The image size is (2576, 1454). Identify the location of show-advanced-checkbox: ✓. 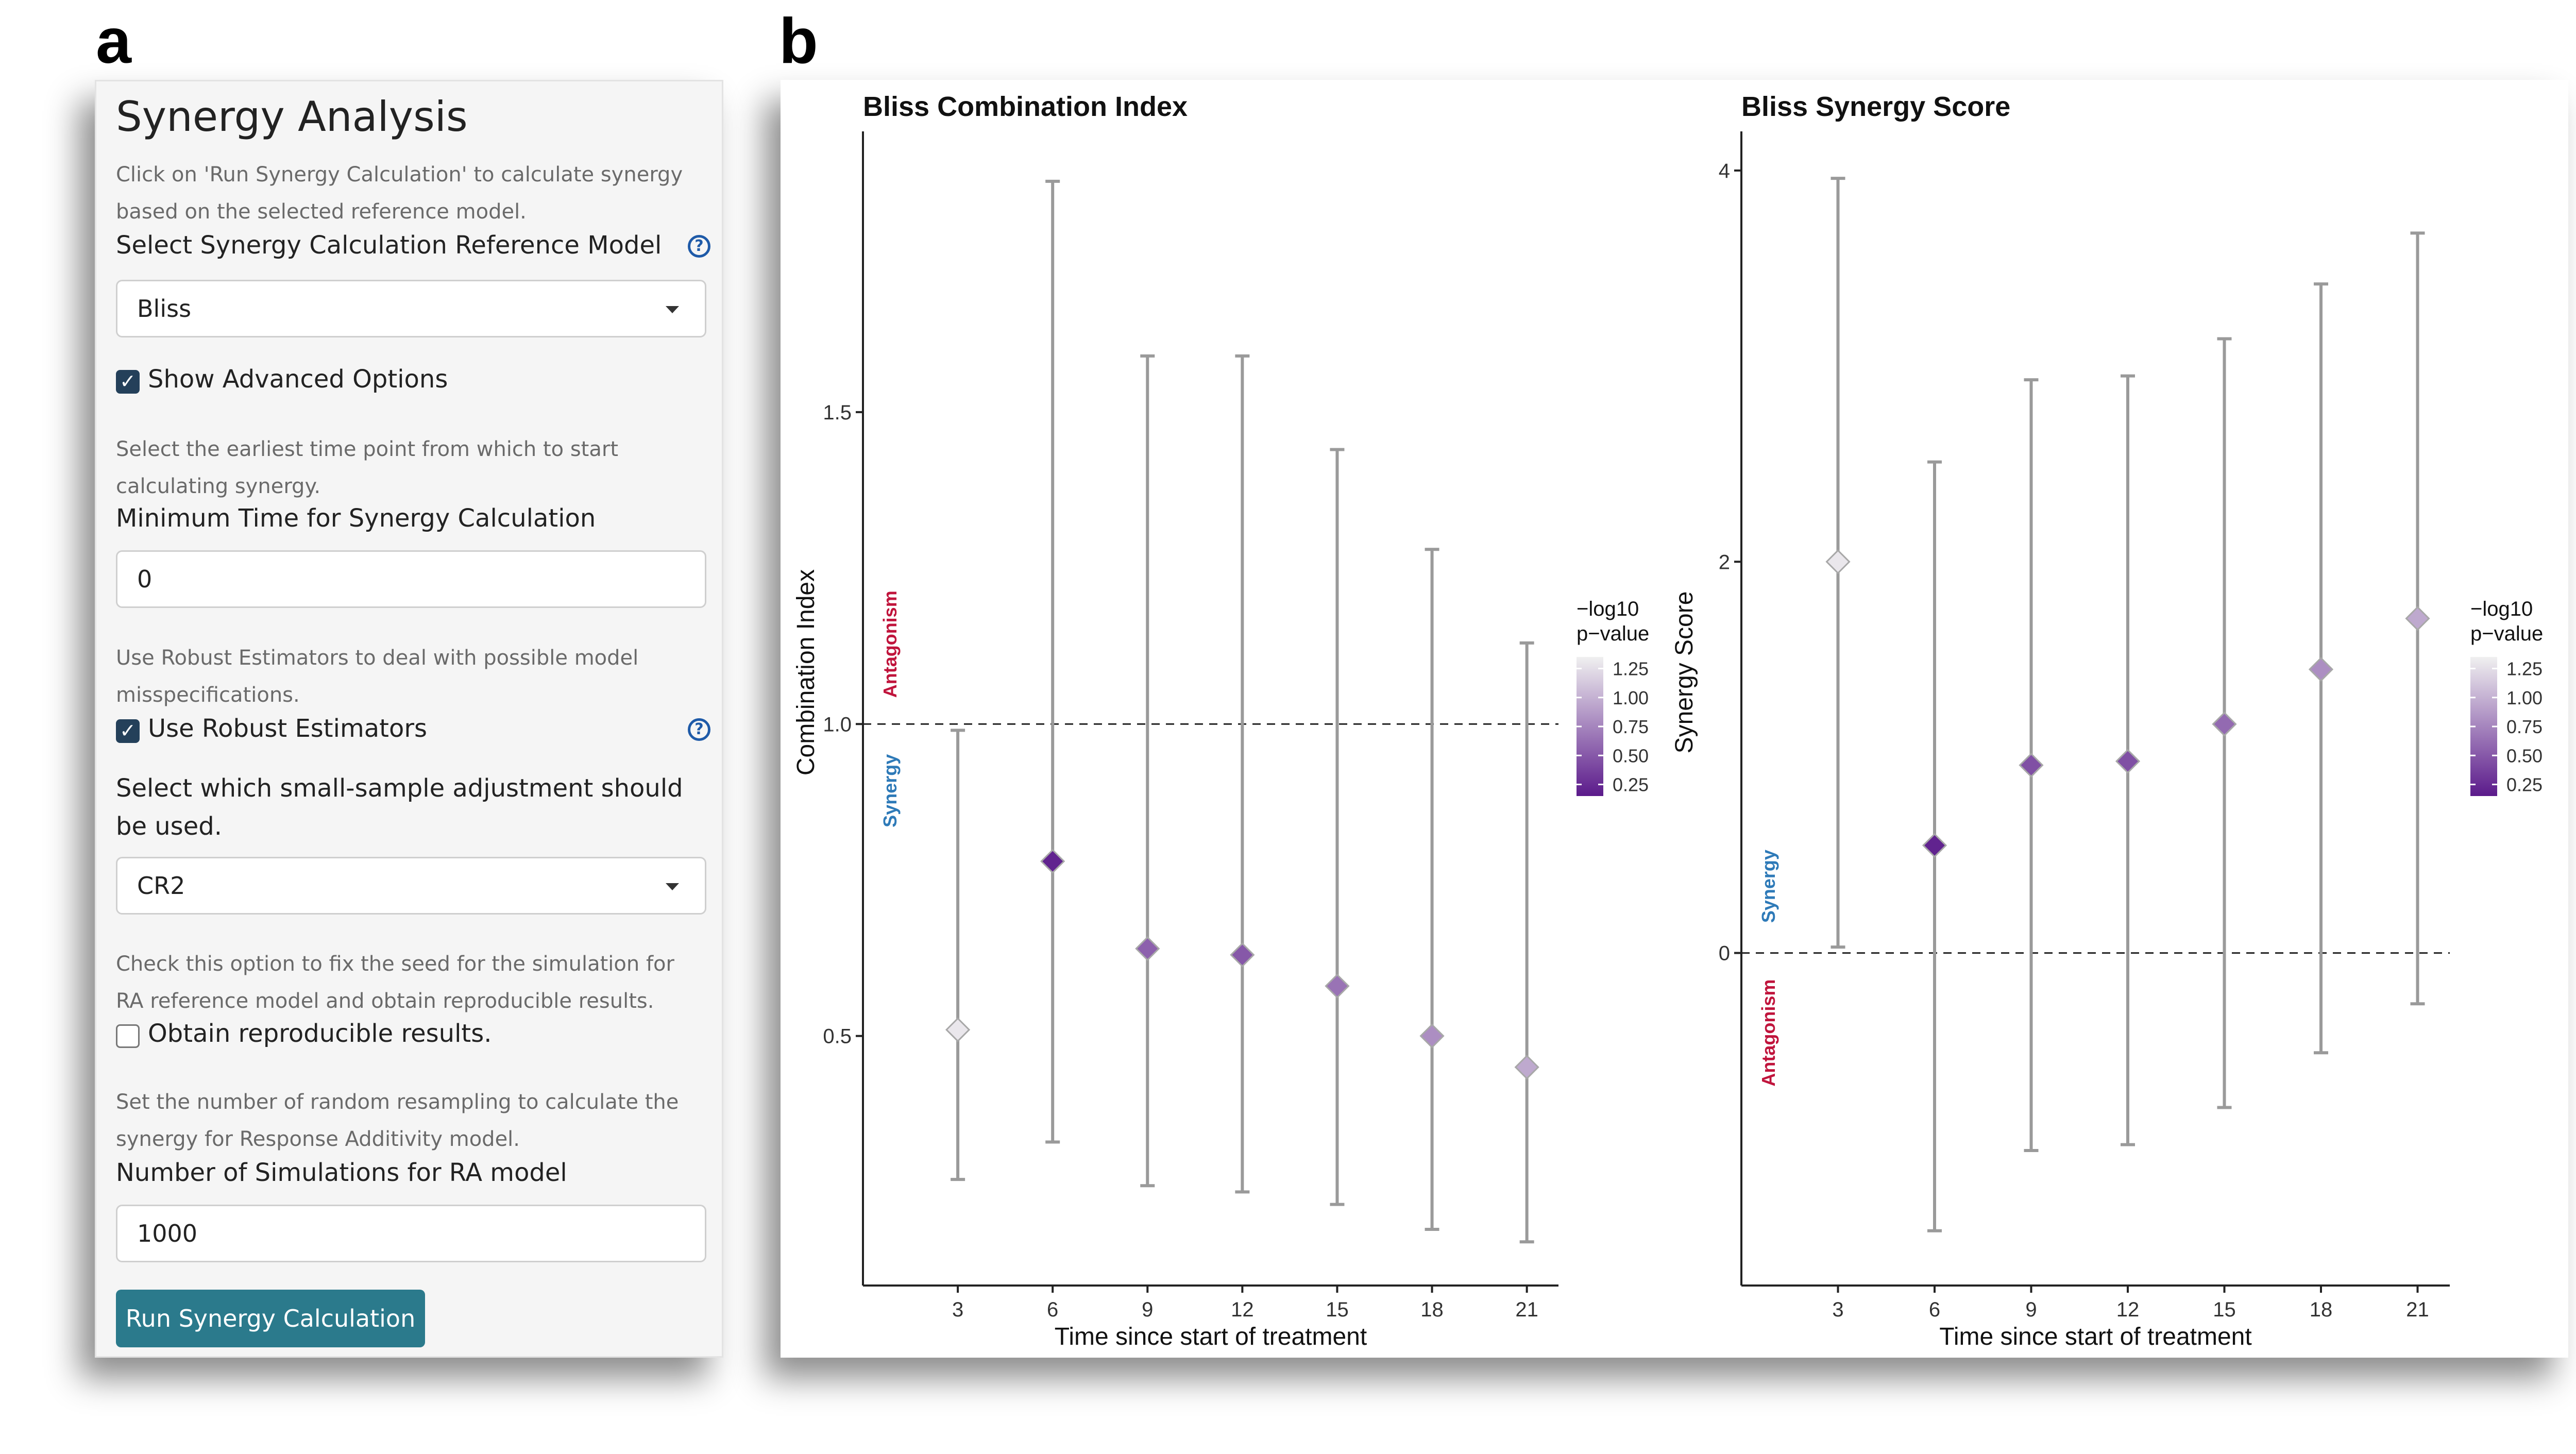
(128, 382).